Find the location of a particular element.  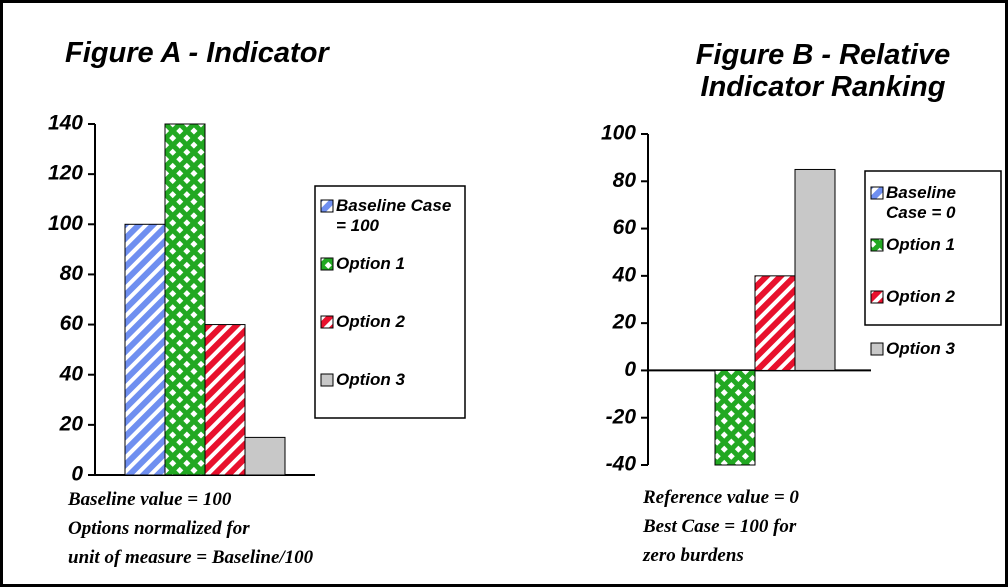

y-tick-label: -20 is located at coordinates (621, 416).